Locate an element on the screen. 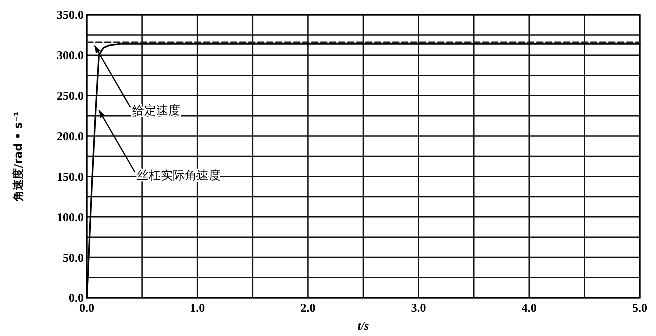 The height and width of the screenshot is (336, 656). x-tick-label: 3.0 is located at coordinates (418, 308).